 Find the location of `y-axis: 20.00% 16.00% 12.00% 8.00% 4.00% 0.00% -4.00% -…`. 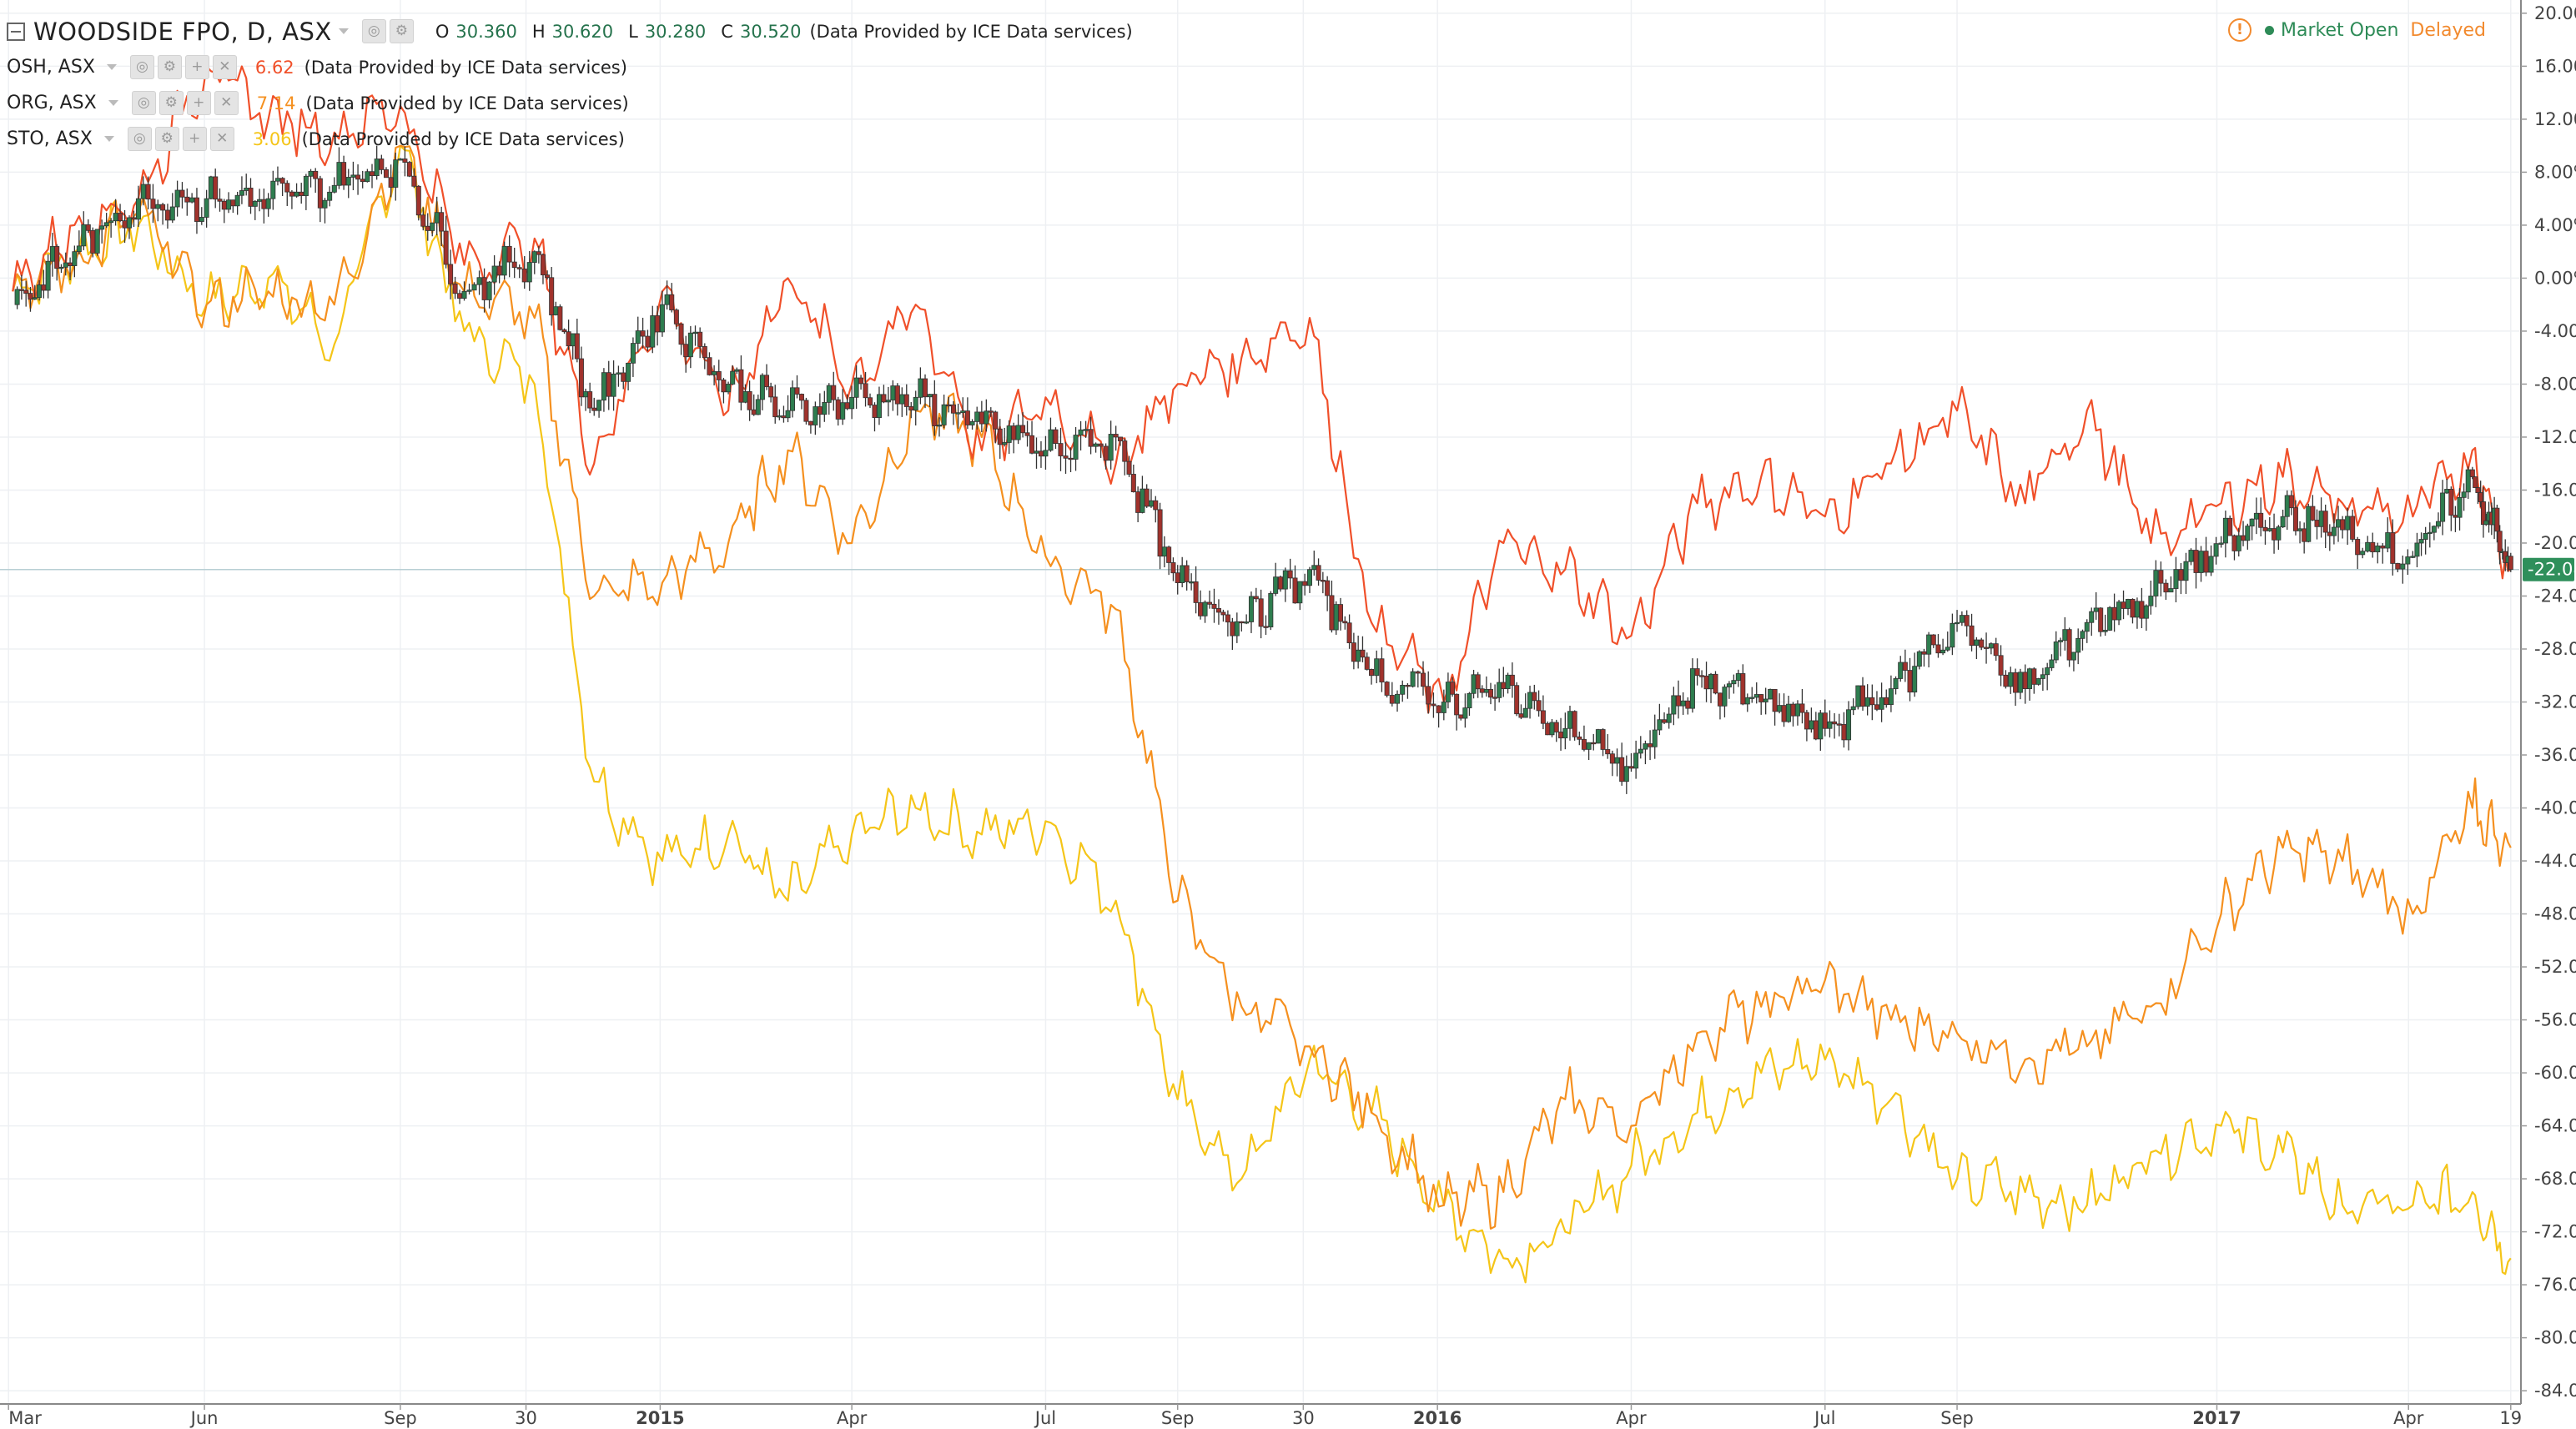

y-axis: 20.00% 16.00% 12.00% 8.00% 4.00% 0.00% -4.00% -… is located at coordinates (2548, 702).